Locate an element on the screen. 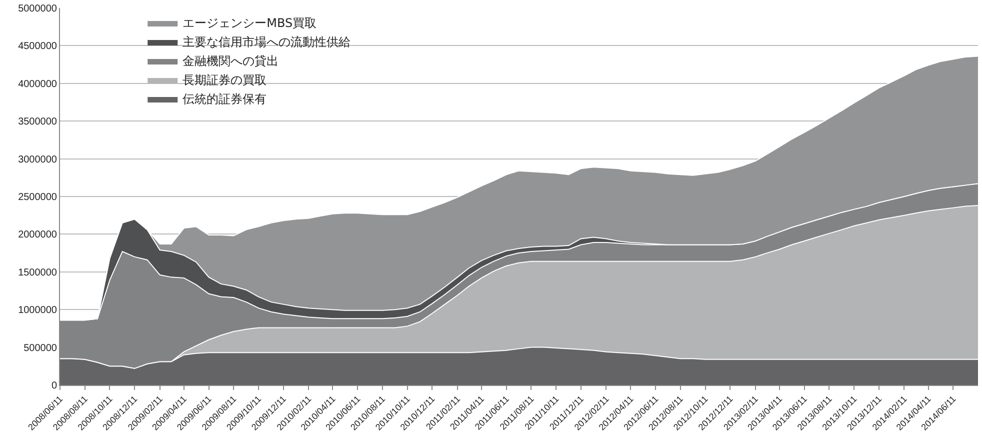  y-tick-label: 0 is located at coordinates (54, 386).